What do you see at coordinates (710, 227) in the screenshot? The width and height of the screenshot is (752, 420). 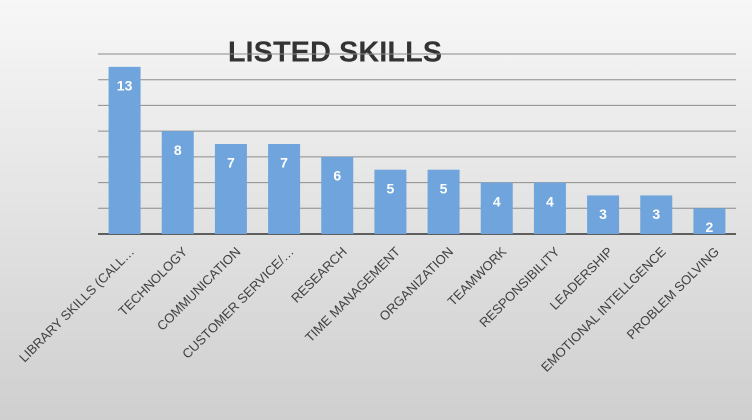 I see `data-label: 2` at bounding box center [710, 227].